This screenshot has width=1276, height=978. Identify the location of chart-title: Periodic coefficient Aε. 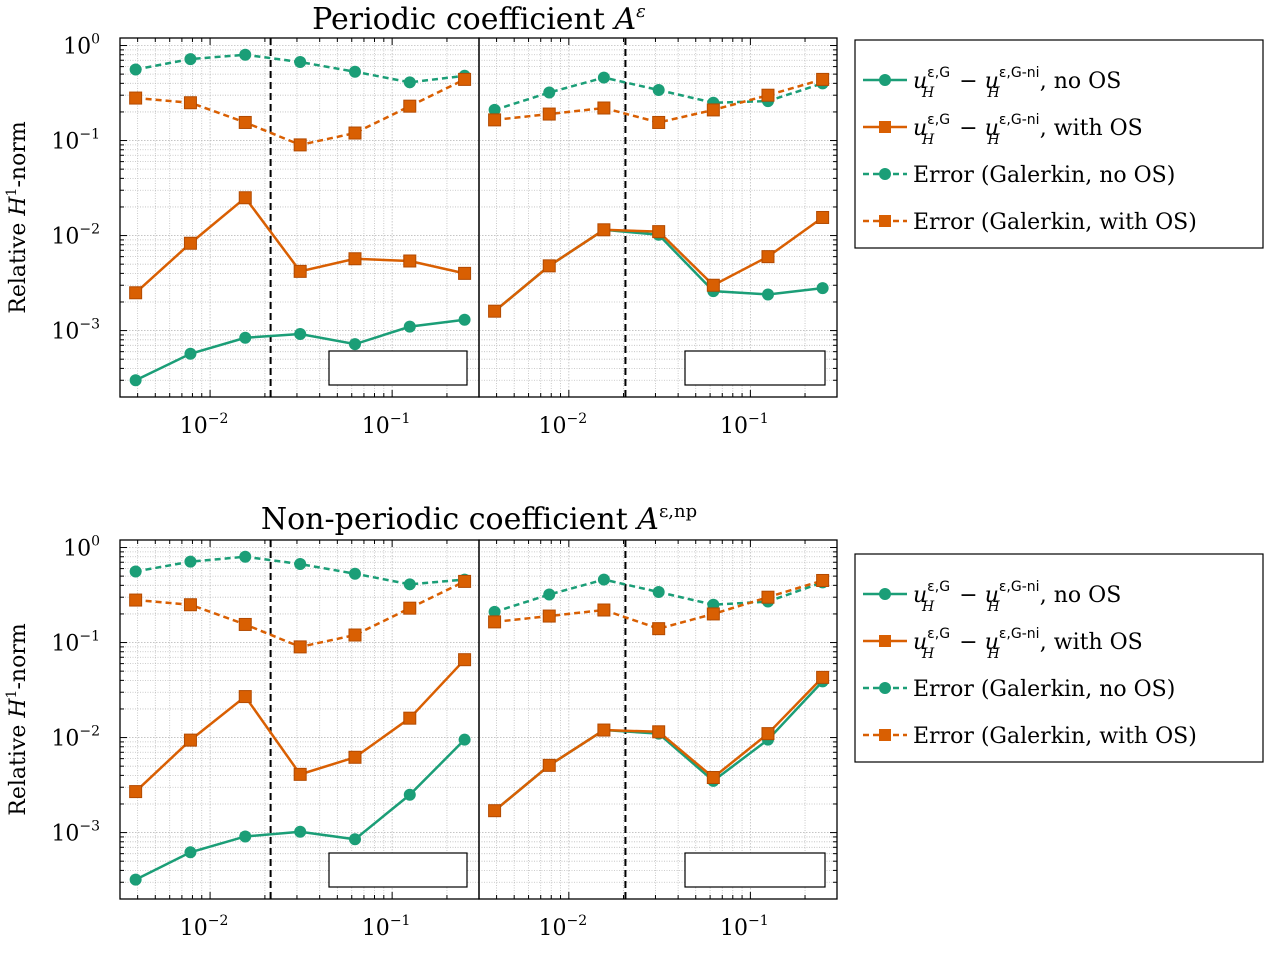
(479, 19).